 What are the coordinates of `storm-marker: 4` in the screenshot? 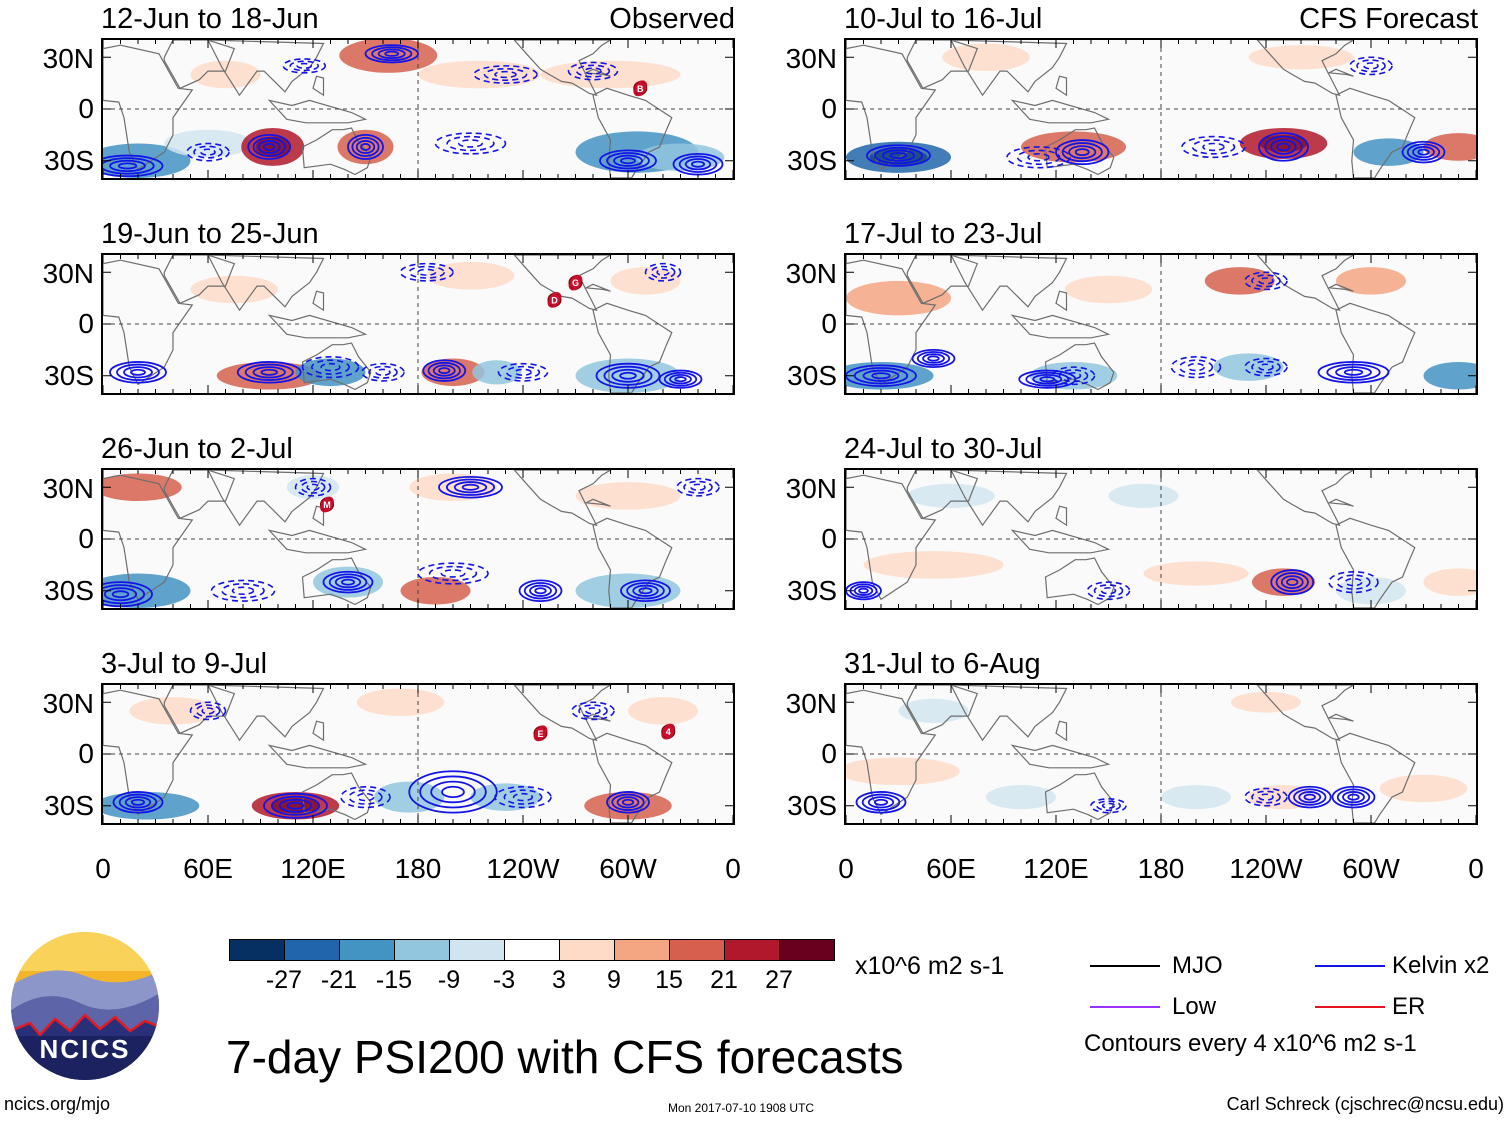 It's located at (668, 731).